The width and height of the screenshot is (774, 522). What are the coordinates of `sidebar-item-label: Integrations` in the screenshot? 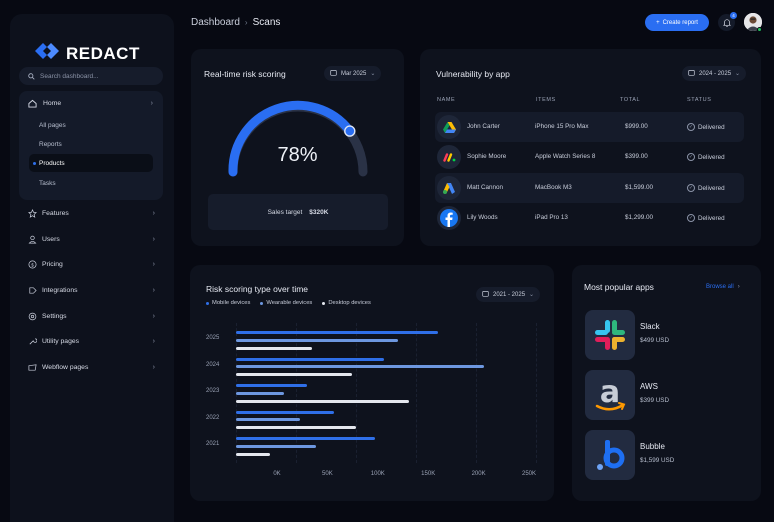 It's located at (60, 290).